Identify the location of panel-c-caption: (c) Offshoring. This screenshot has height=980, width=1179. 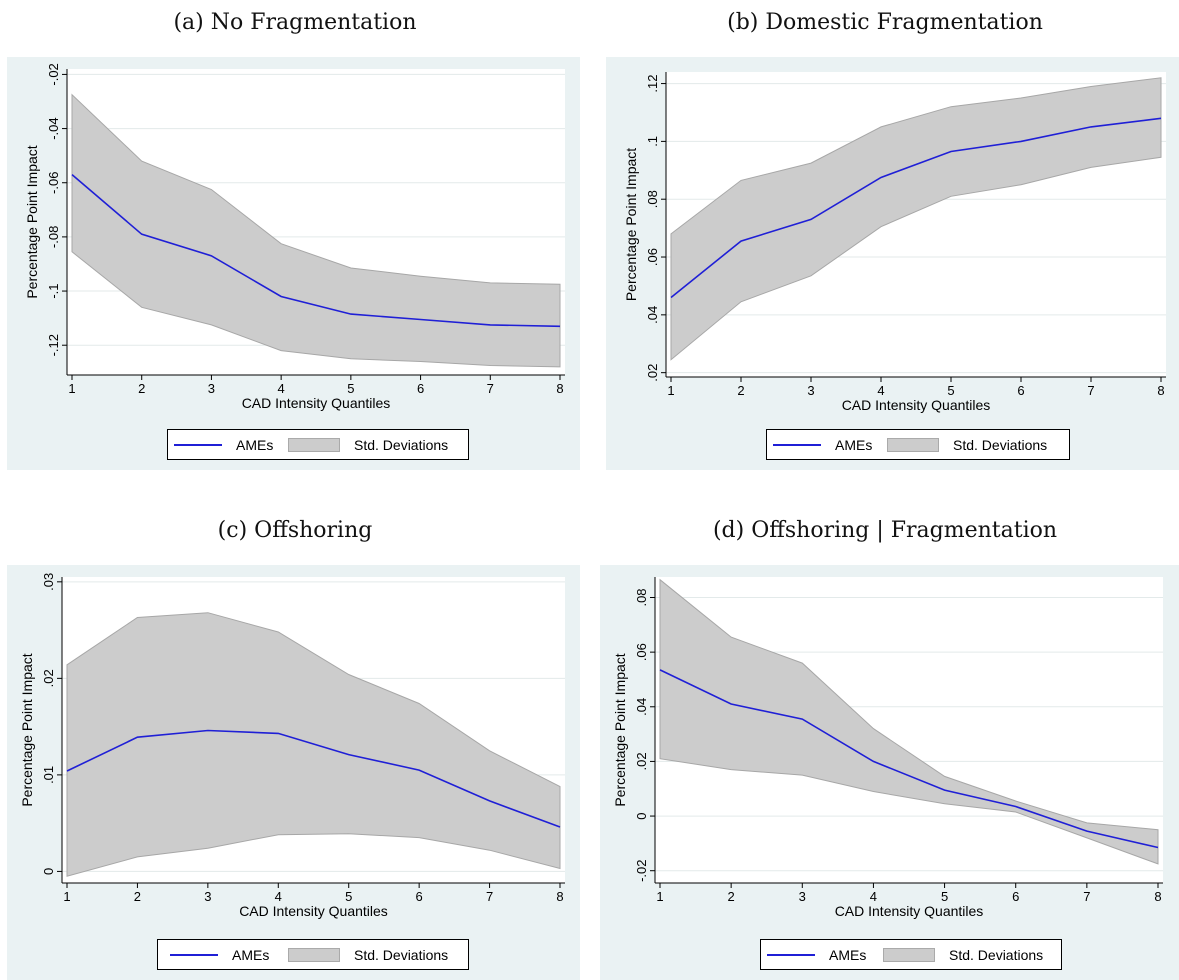
(295, 530).